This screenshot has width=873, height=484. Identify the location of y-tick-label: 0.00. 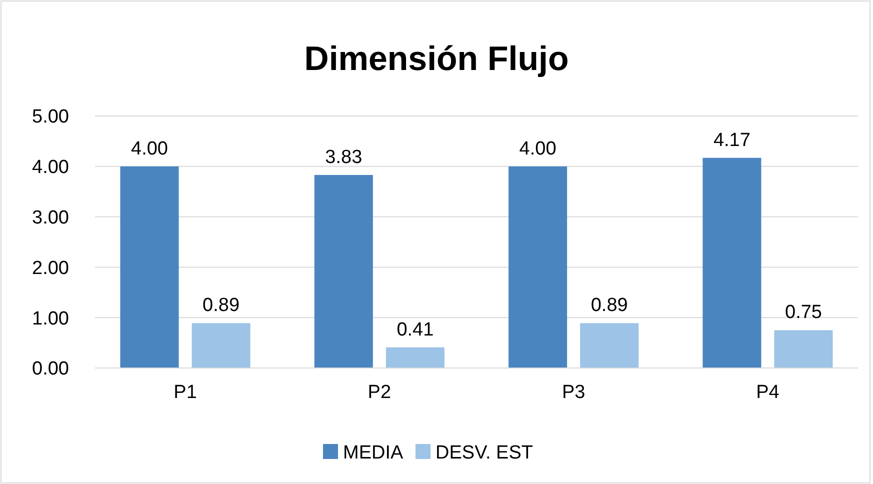
(50, 369).